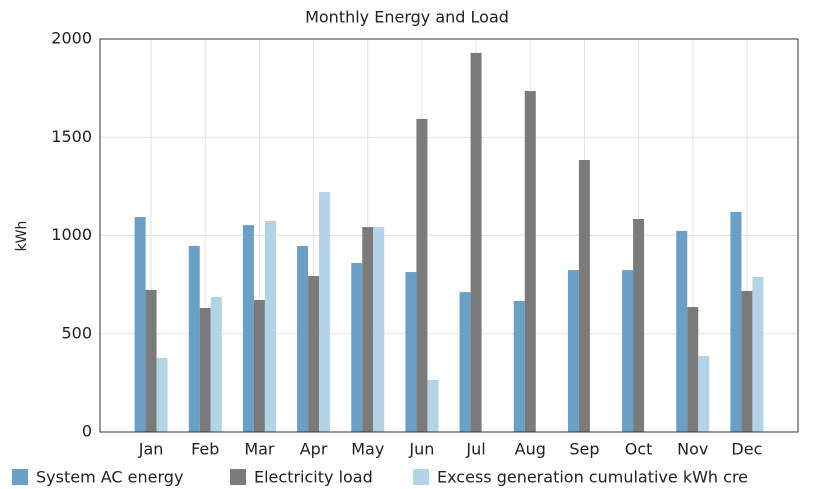 This screenshot has height=489, width=813. Describe the element at coordinates (71, 234) in the screenshot. I see `y-tick-label: 1000` at that location.